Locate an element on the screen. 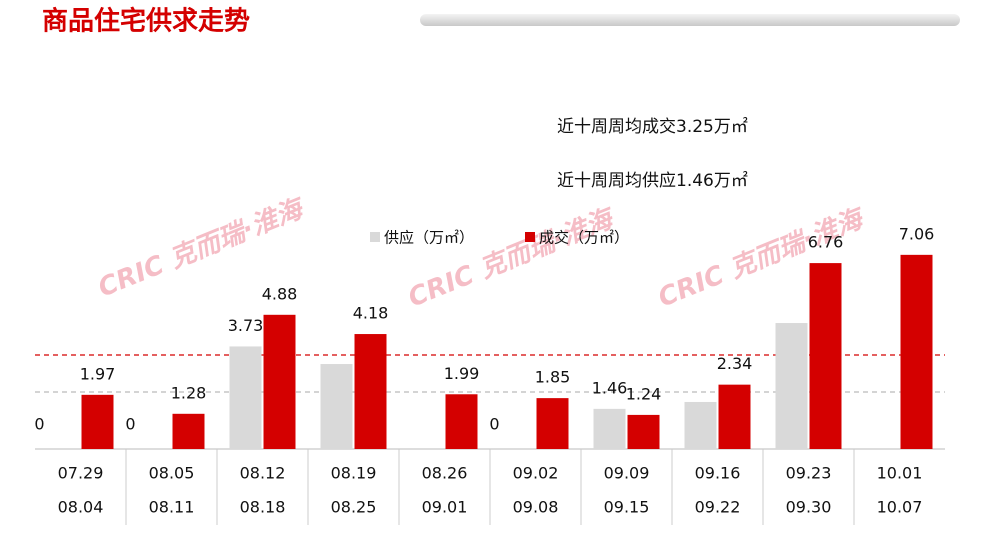 Image resolution: width=981 pixels, height=555 pixels. data-label: 2.34 is located at coordinates (735, 363).